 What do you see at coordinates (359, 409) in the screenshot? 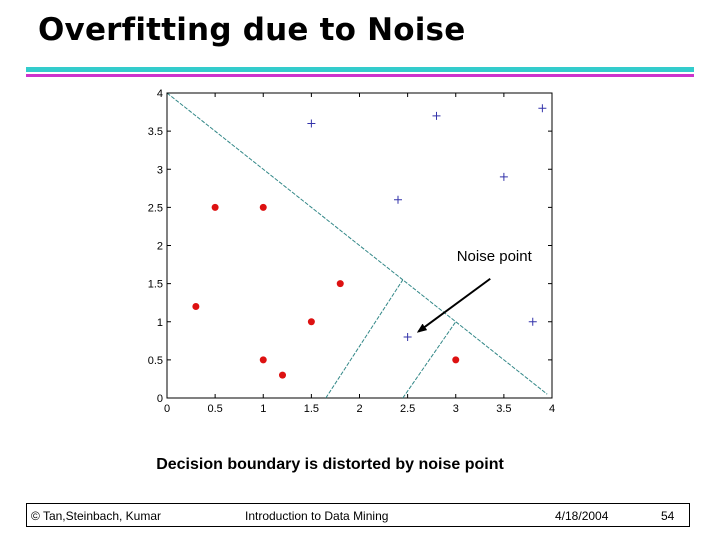
I see `x-tick-label: 2` at bounding box center [359, 409].